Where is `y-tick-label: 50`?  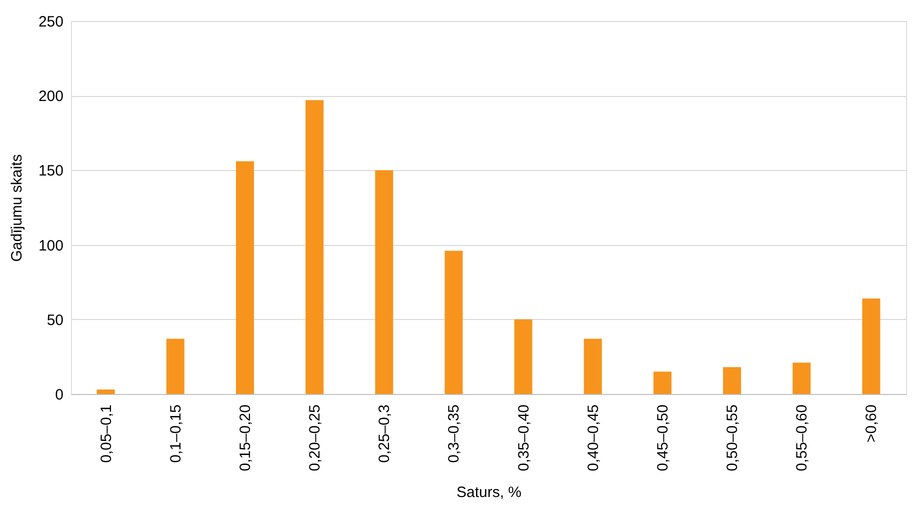
y-tick-label: 50 is located at coordinates (55, 320).